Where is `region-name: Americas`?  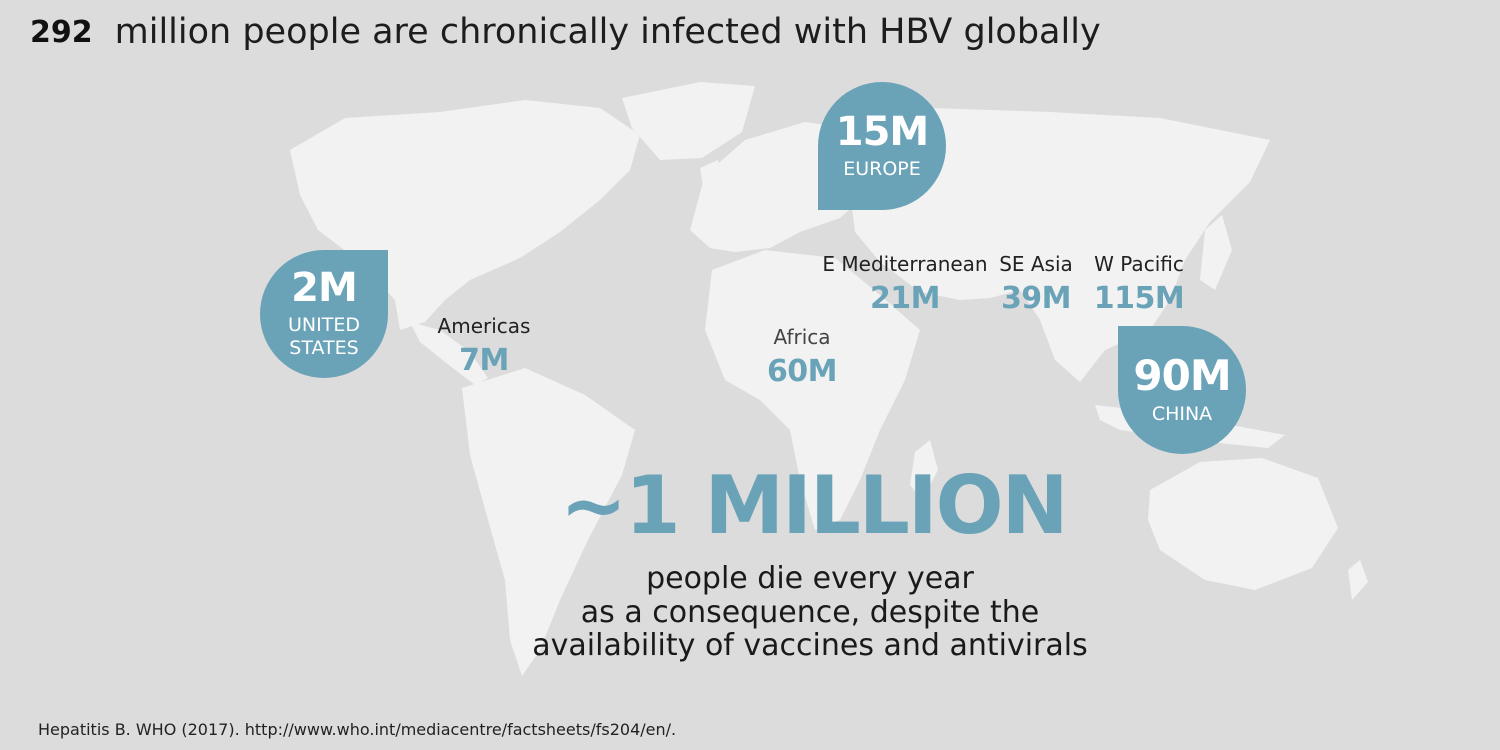
region-name: Americas is located at coordinates (484, 326).